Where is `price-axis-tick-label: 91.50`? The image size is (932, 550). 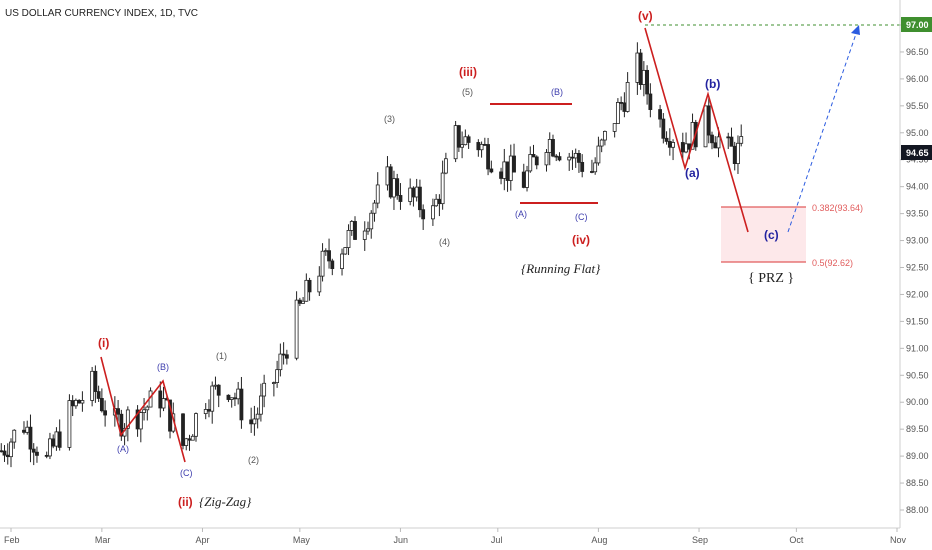 price-axis-tick-label: 91.50 is located at coordinates (917, 321).